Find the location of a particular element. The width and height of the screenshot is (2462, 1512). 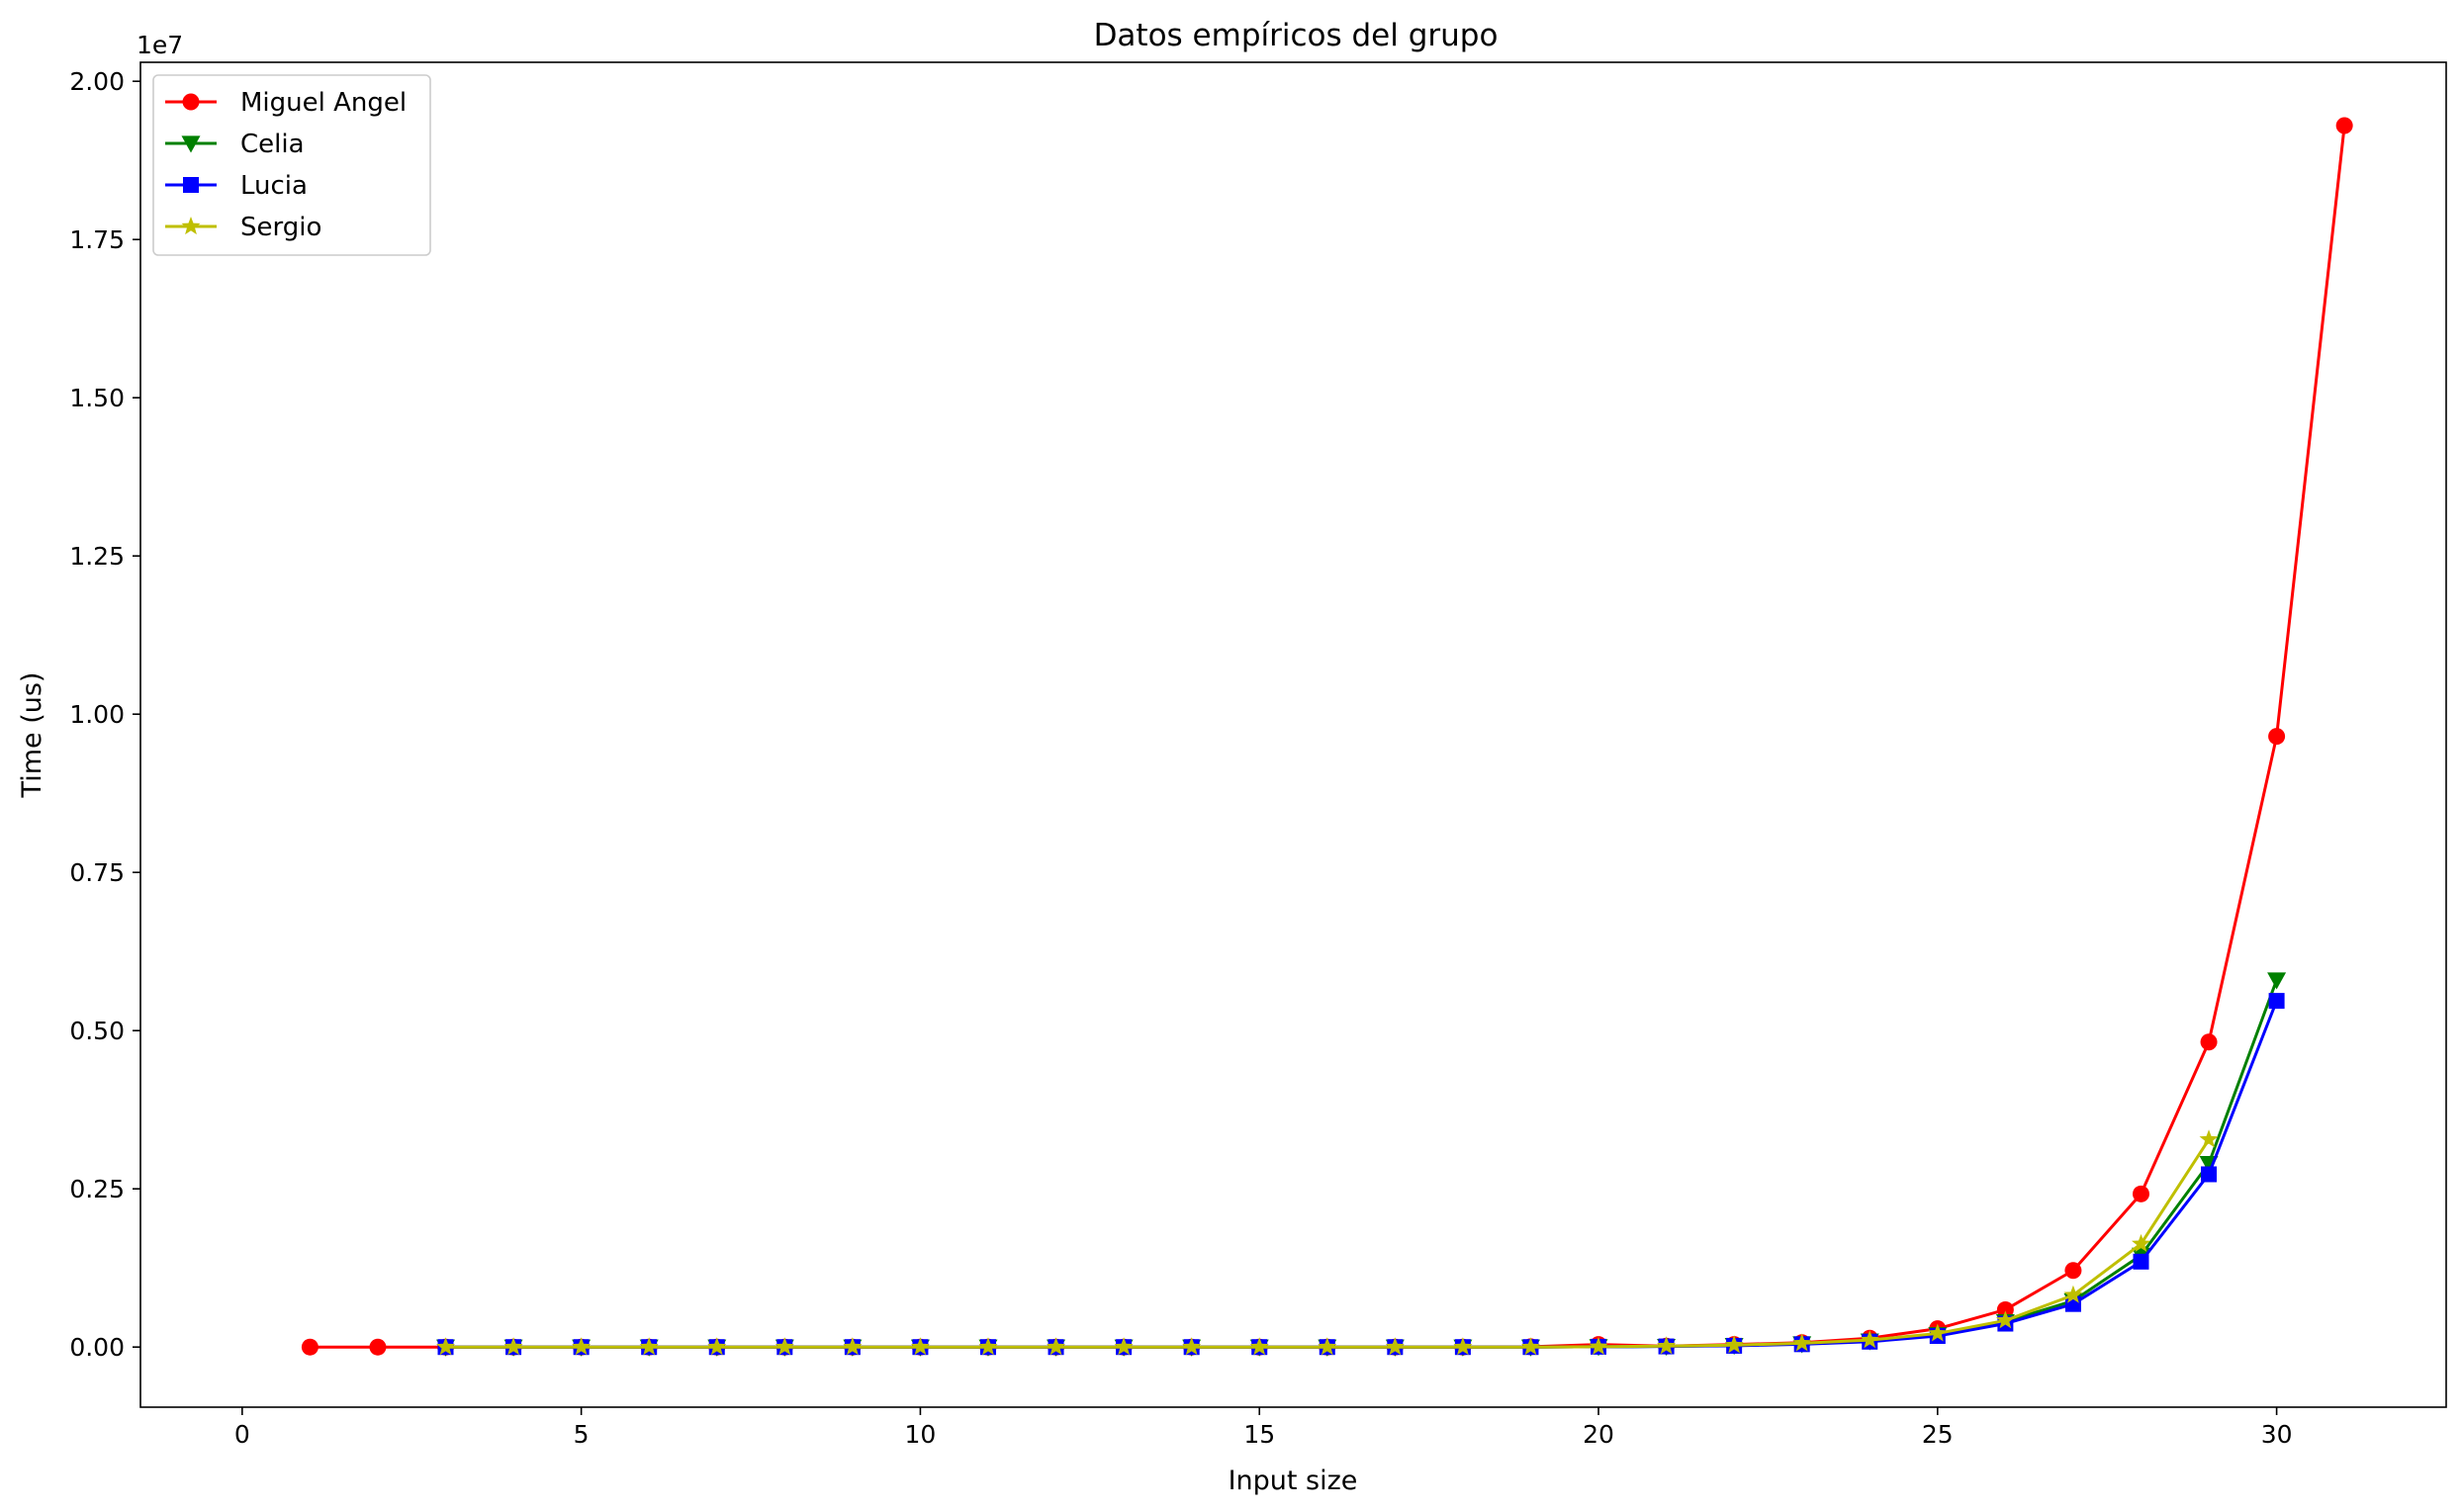

y-axis: 0.00 0.25 0.50 0.75 1.00 1.25 1.50 1.75 2.00 is located at coordinates (104, 714).